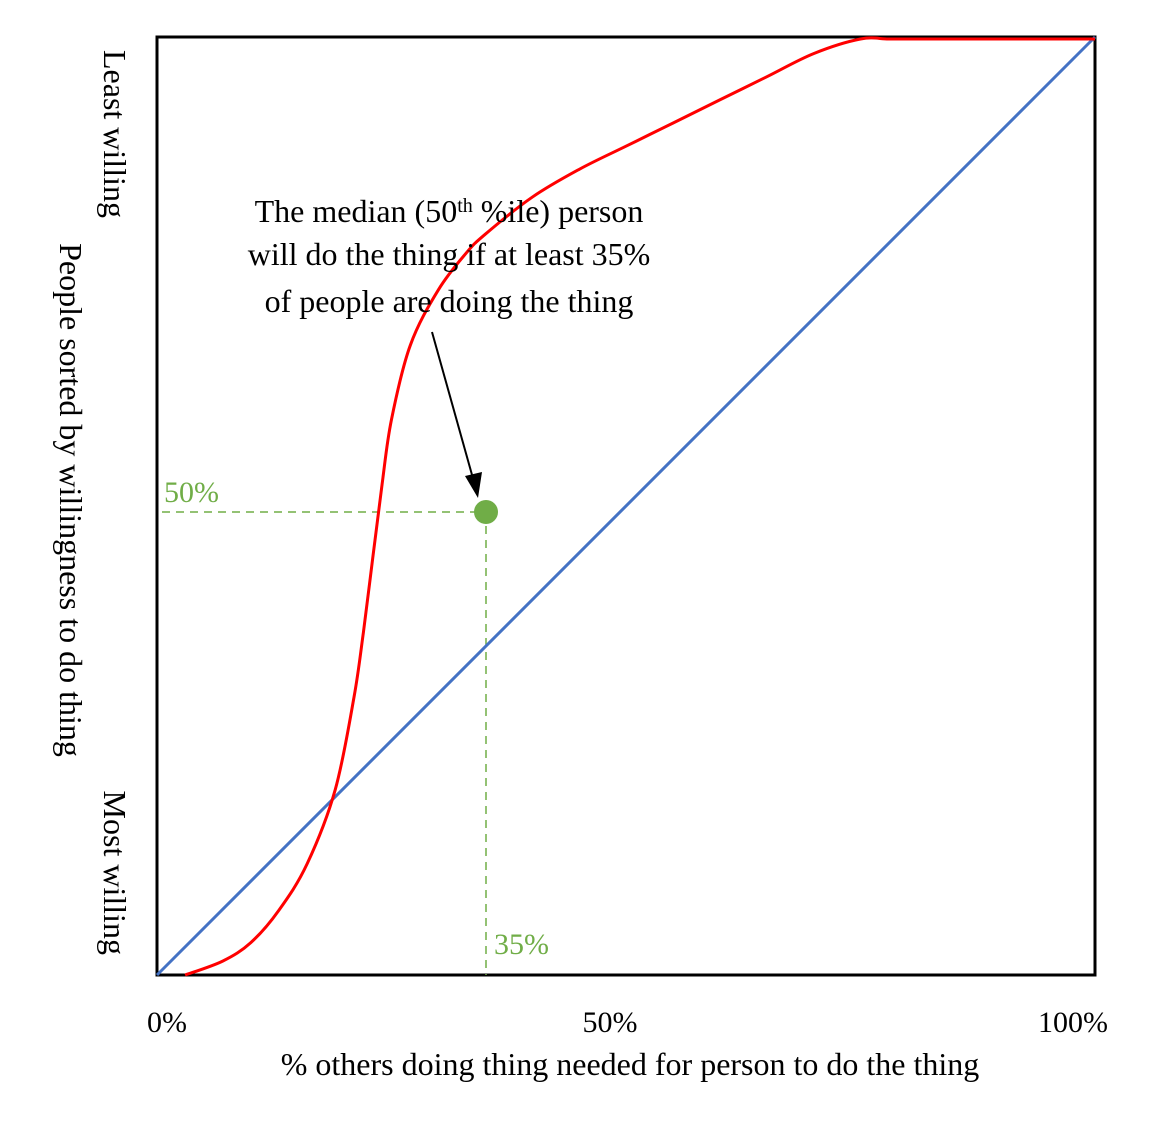  Describe the element at coordinates (449, 301) in the screenshot. I see `annotation-line-3: of people are doing the thing` at that location.